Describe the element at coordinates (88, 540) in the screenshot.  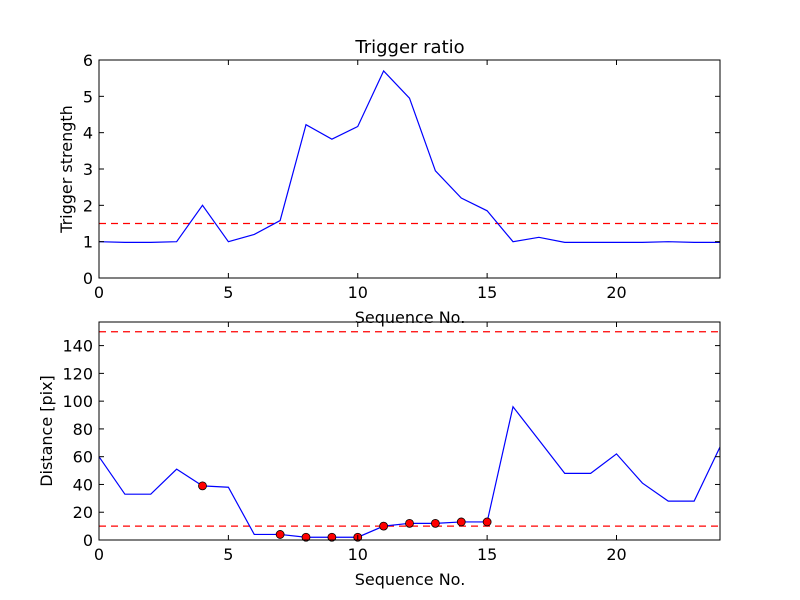
I see `distance-y-tick-label: 0` at that location.